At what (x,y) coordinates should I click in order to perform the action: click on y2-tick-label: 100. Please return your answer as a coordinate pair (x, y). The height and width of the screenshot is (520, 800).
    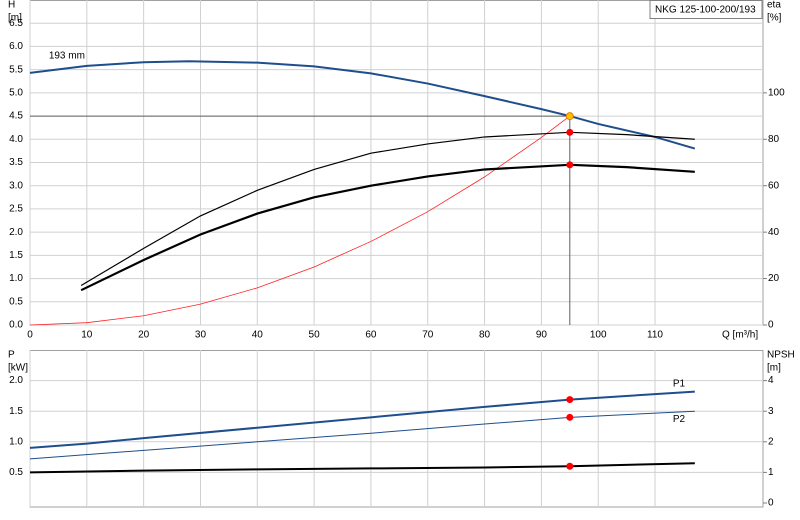
    Looking at the image, I should click on (776, 92).